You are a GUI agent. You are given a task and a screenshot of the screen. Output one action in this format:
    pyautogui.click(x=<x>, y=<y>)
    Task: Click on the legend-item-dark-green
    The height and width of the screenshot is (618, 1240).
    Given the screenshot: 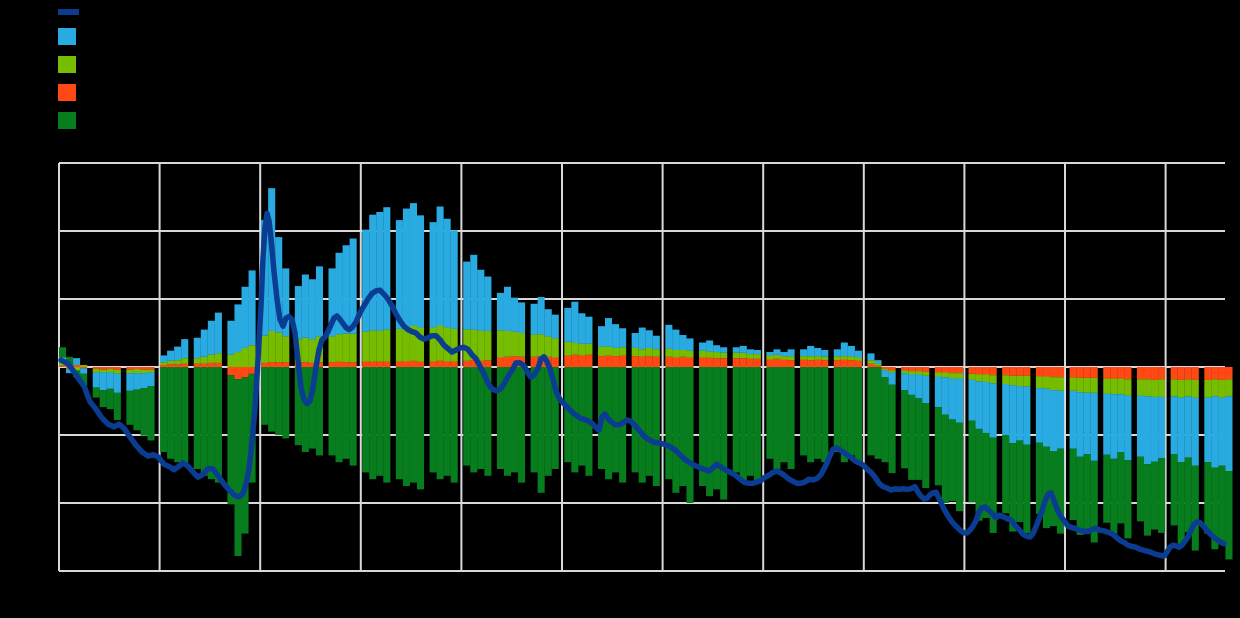 What is the action you would take?
    pyautogui.click(x=67, y=120)
    